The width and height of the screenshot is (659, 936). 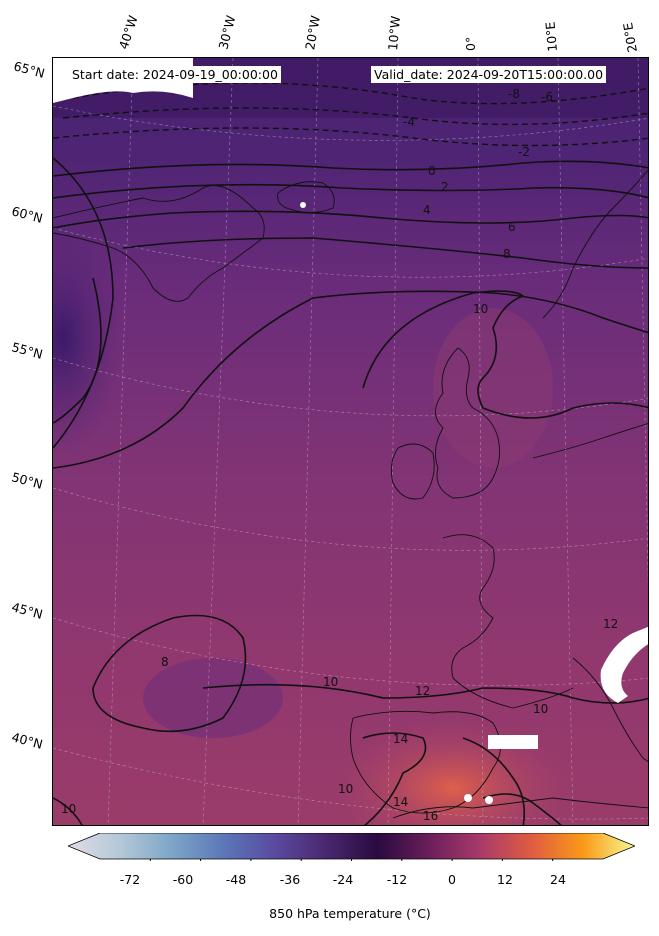 I want to click on colorbar-tick-label: 0, so click(x=452, y=879).